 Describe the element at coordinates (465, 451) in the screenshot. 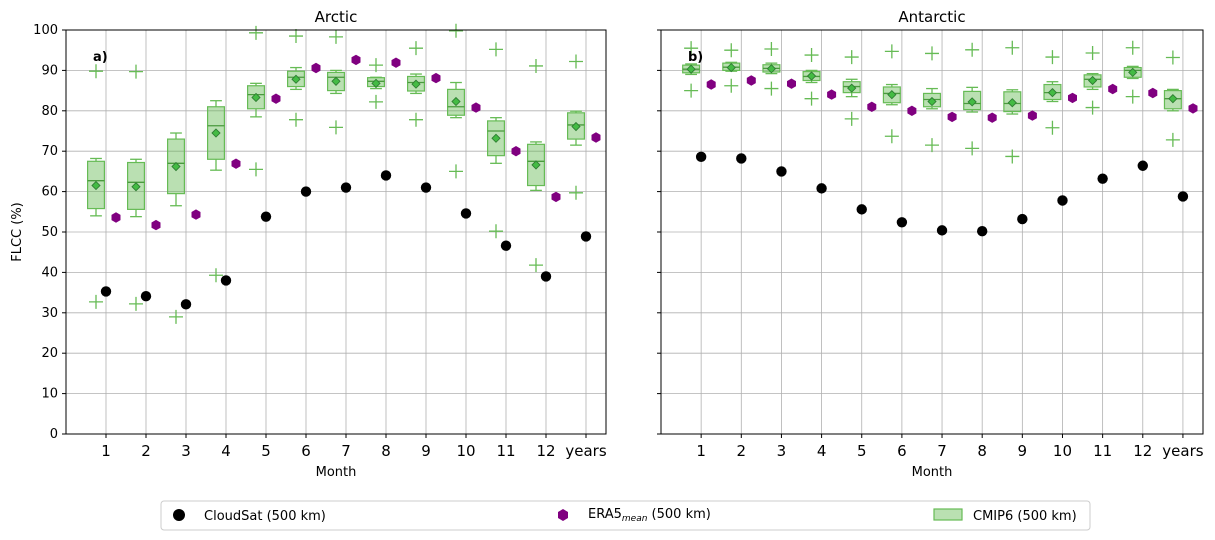

I see `x-tick-label: 10` at that location.